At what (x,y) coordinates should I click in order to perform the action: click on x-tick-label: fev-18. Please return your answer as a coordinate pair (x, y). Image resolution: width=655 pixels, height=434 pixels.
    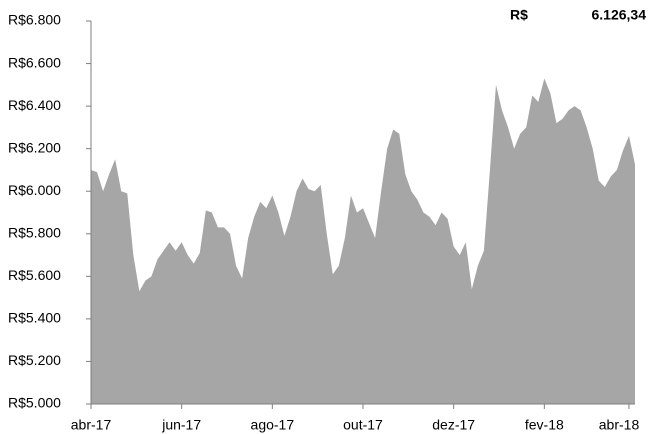
    Looking at the image, I should click on (544, 425).